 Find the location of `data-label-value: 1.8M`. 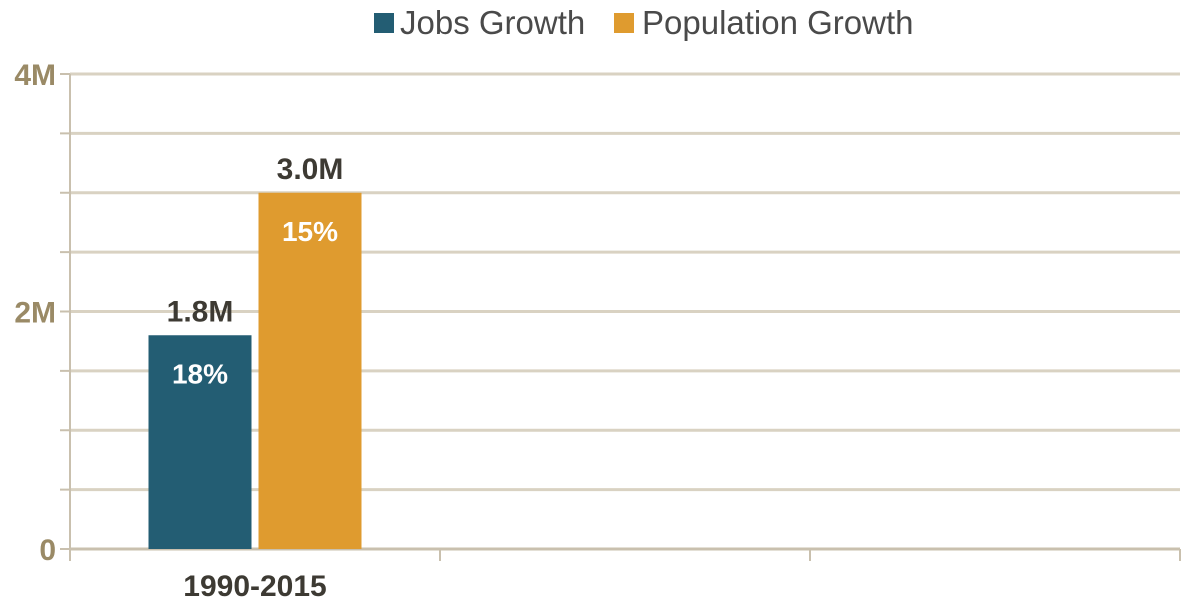

data-label-value: 1.8M is located at coordinates (200, 311).